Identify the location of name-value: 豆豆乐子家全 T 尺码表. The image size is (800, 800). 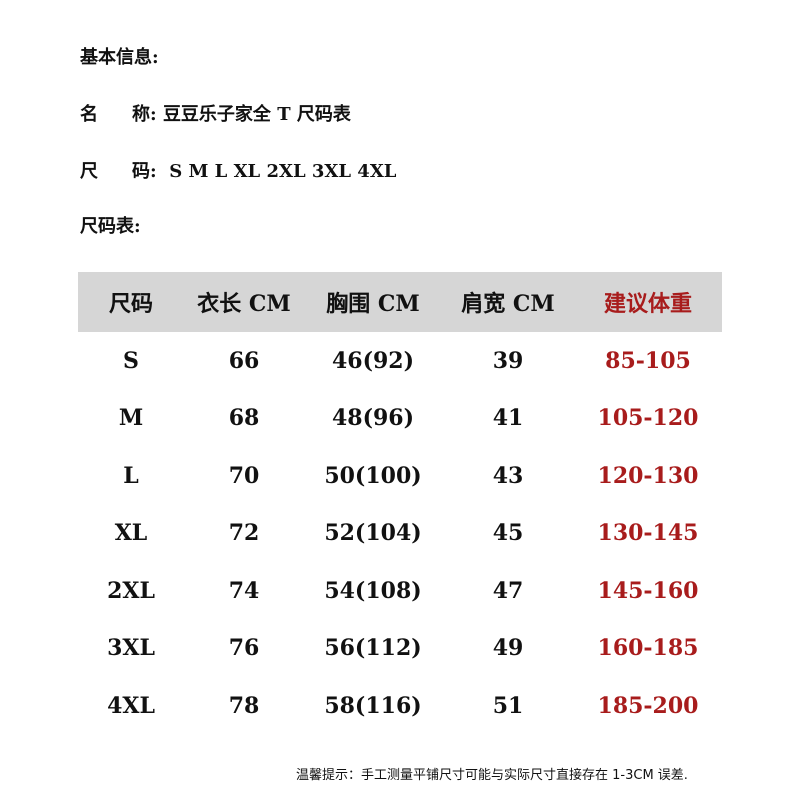
(256, 114).